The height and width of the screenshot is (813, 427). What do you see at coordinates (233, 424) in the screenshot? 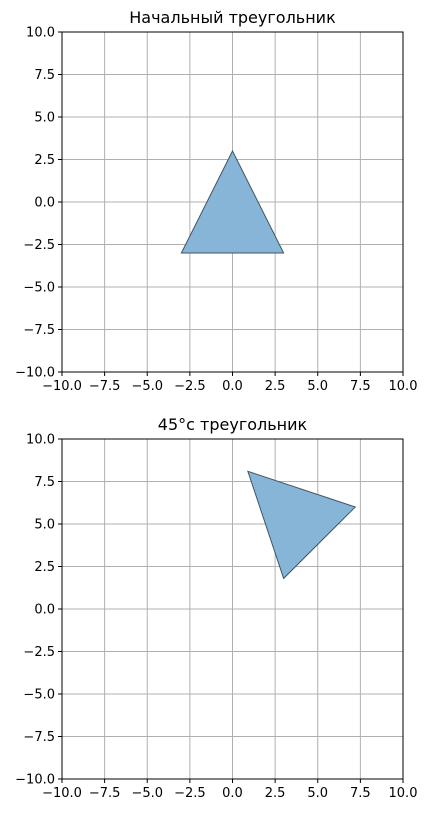
I see `chart-title: 45°с треугольник` at bounding box center [233, 424].